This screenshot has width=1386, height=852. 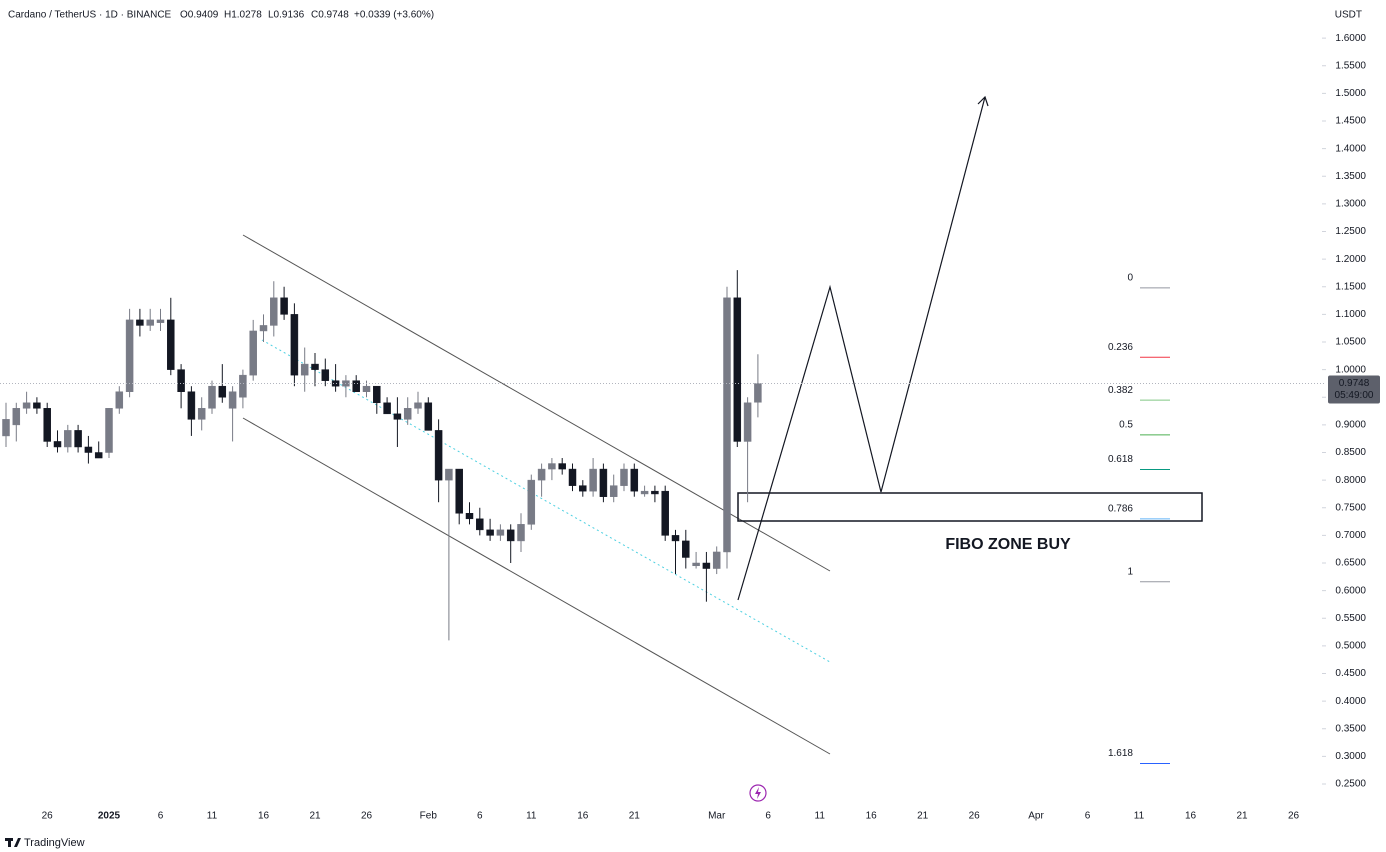 I want to click on fib-label: 0, so click(x=1130, y=277).